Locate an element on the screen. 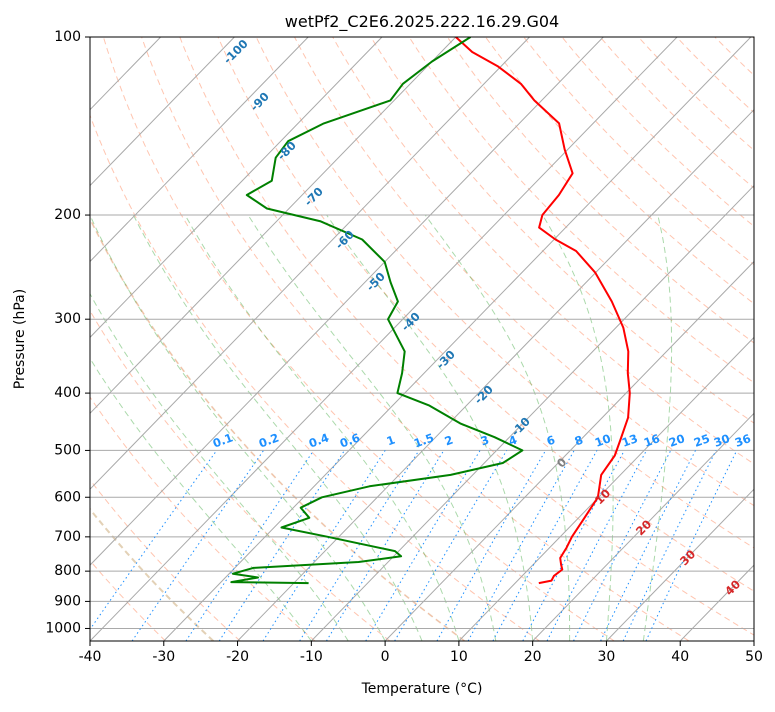  x-tick-label: -40 is located at coordinates (90, 657).